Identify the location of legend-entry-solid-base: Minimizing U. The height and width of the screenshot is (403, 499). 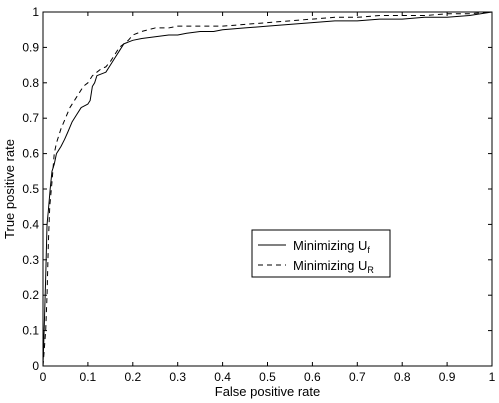
(330, 245).